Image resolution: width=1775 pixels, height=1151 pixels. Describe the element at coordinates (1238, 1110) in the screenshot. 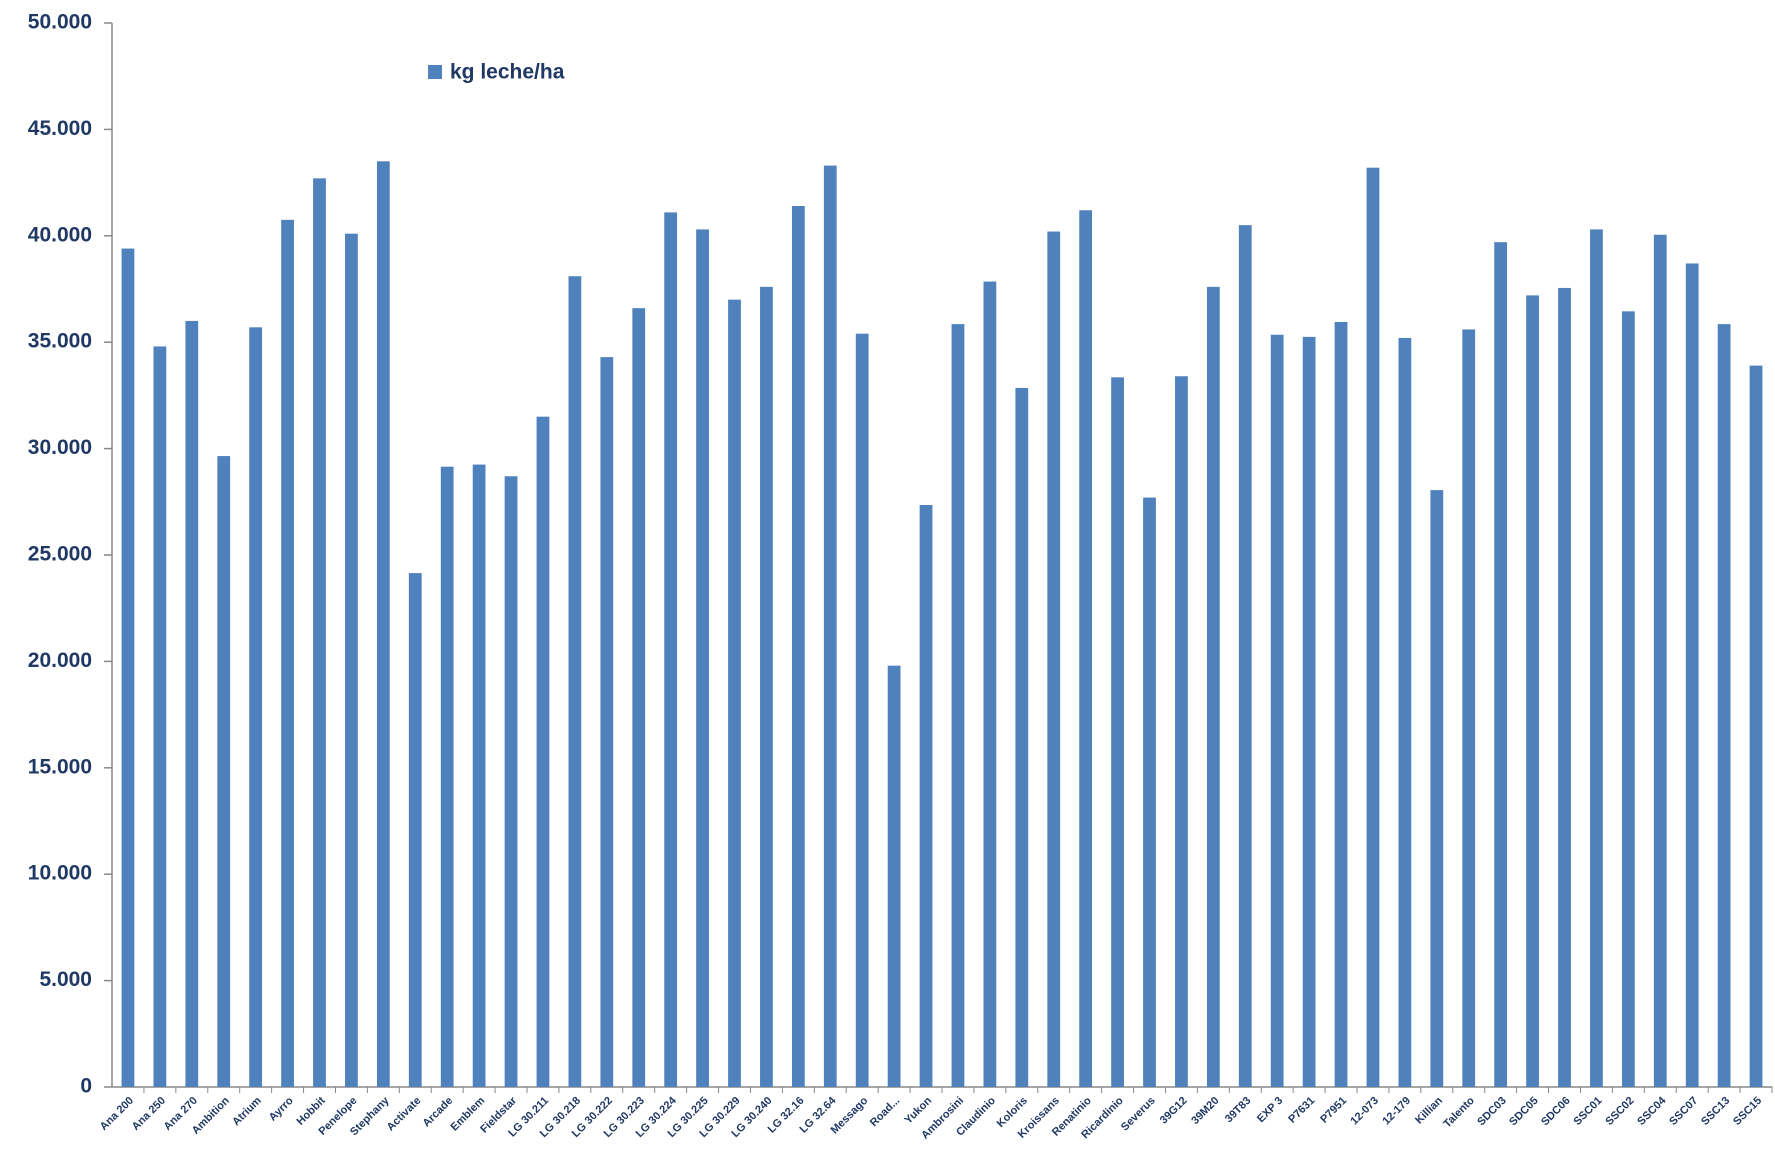

I see `x-tick-label: 39T83` at that location.